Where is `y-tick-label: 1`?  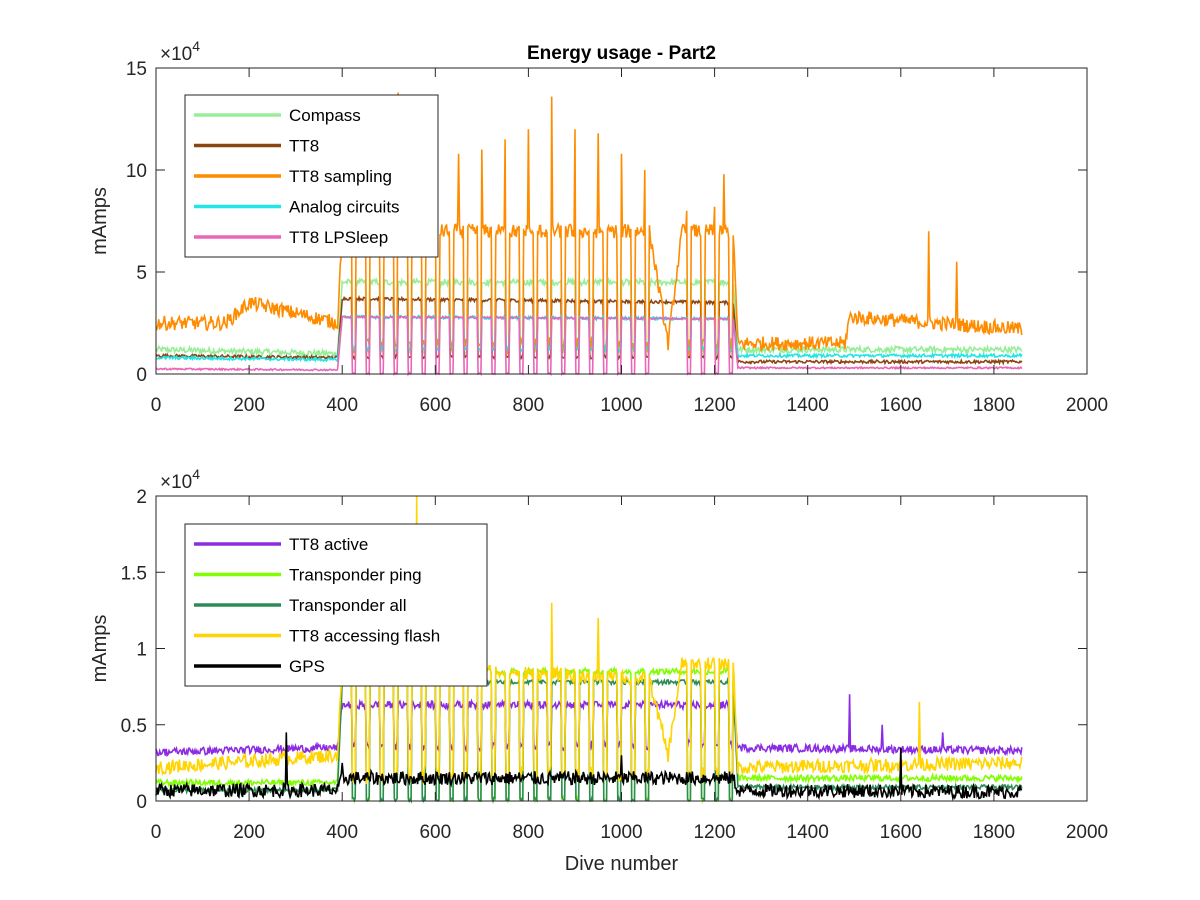 y-tick-label: 1 is located at coordinates (141, 650).